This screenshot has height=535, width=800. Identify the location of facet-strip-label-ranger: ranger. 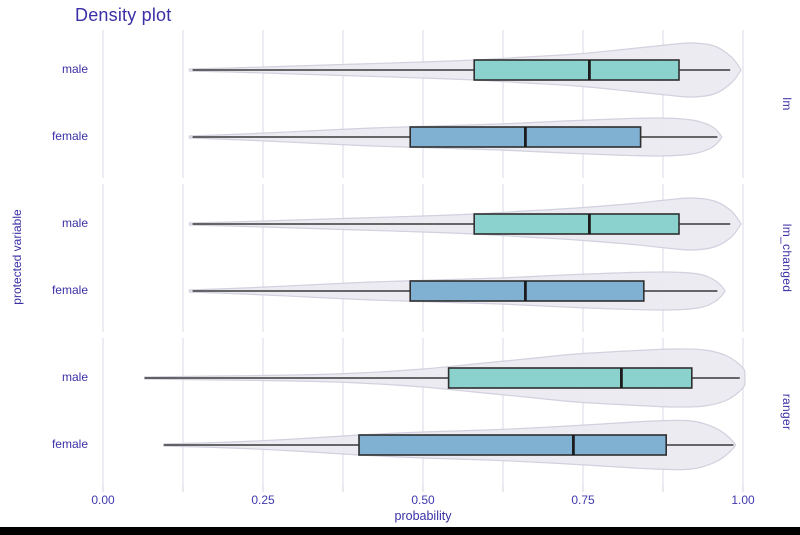
(787, 412).